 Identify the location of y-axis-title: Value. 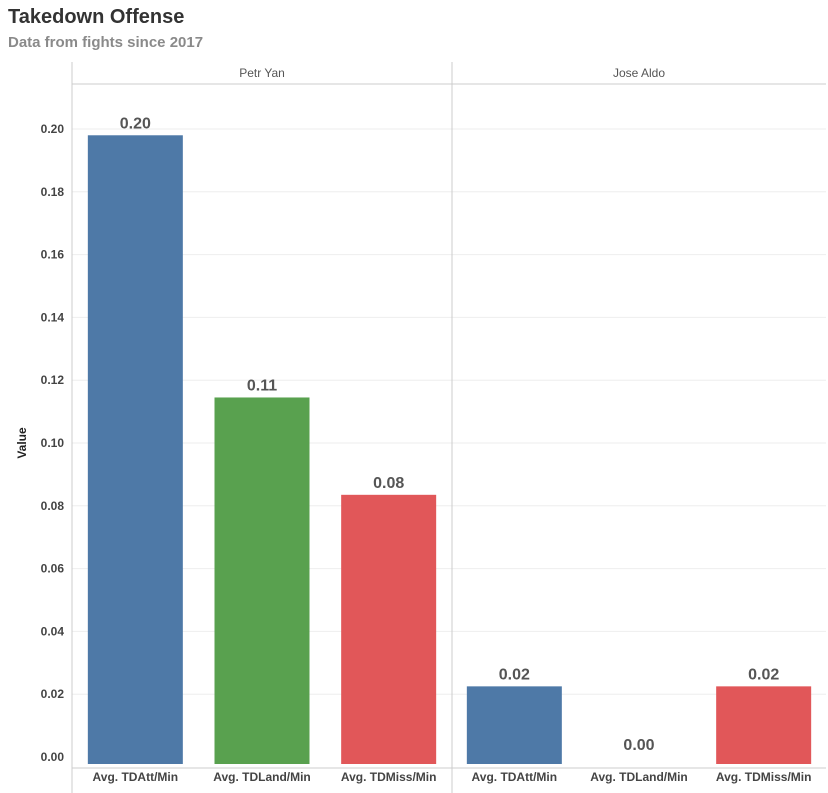
(22, 443).